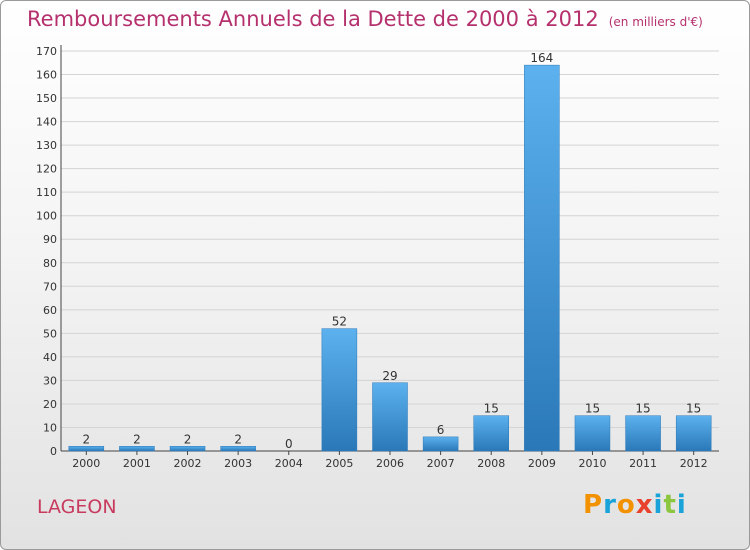 This screenshot has height=550, width=750. I want to click on y-tick-label: 0, so click(53, 451).